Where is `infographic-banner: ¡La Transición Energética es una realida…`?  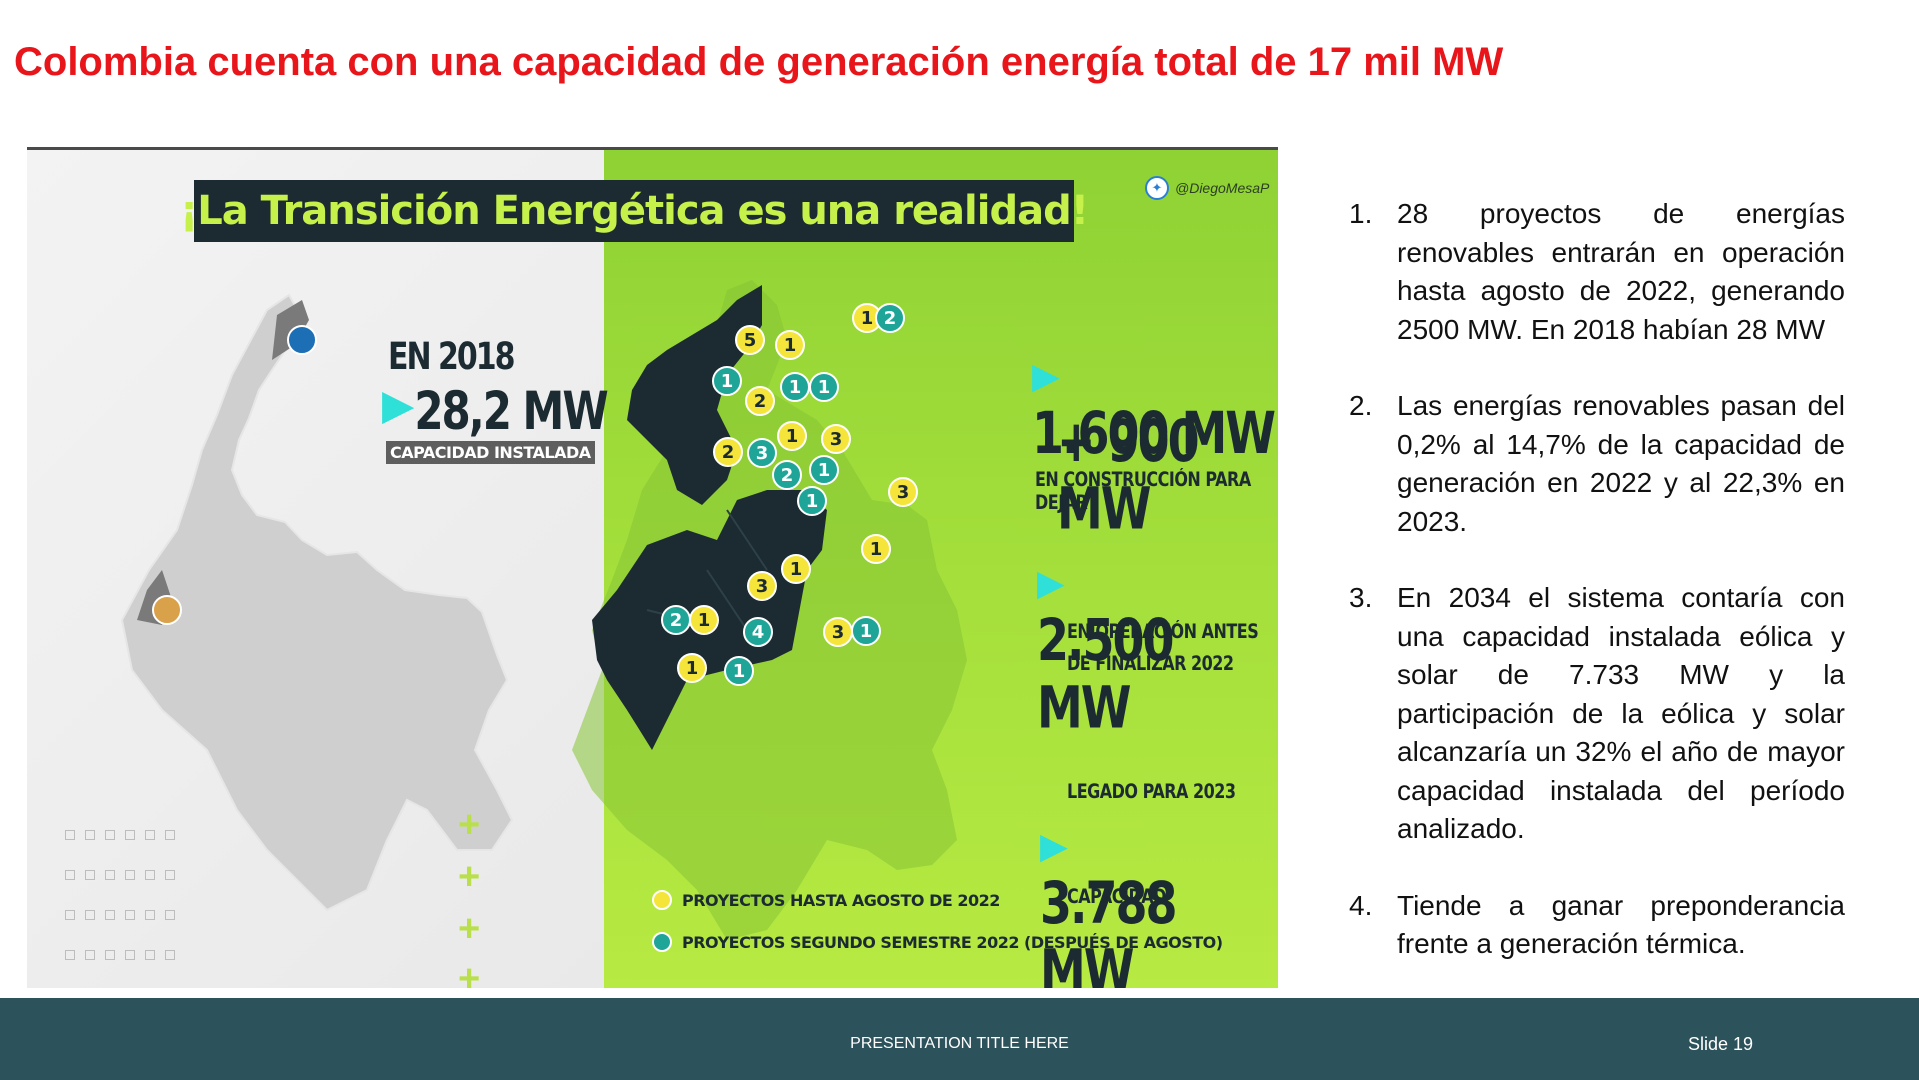
infographic-banner: ¡La Transición Energética es una realida… is located at coordinates (634, 211).